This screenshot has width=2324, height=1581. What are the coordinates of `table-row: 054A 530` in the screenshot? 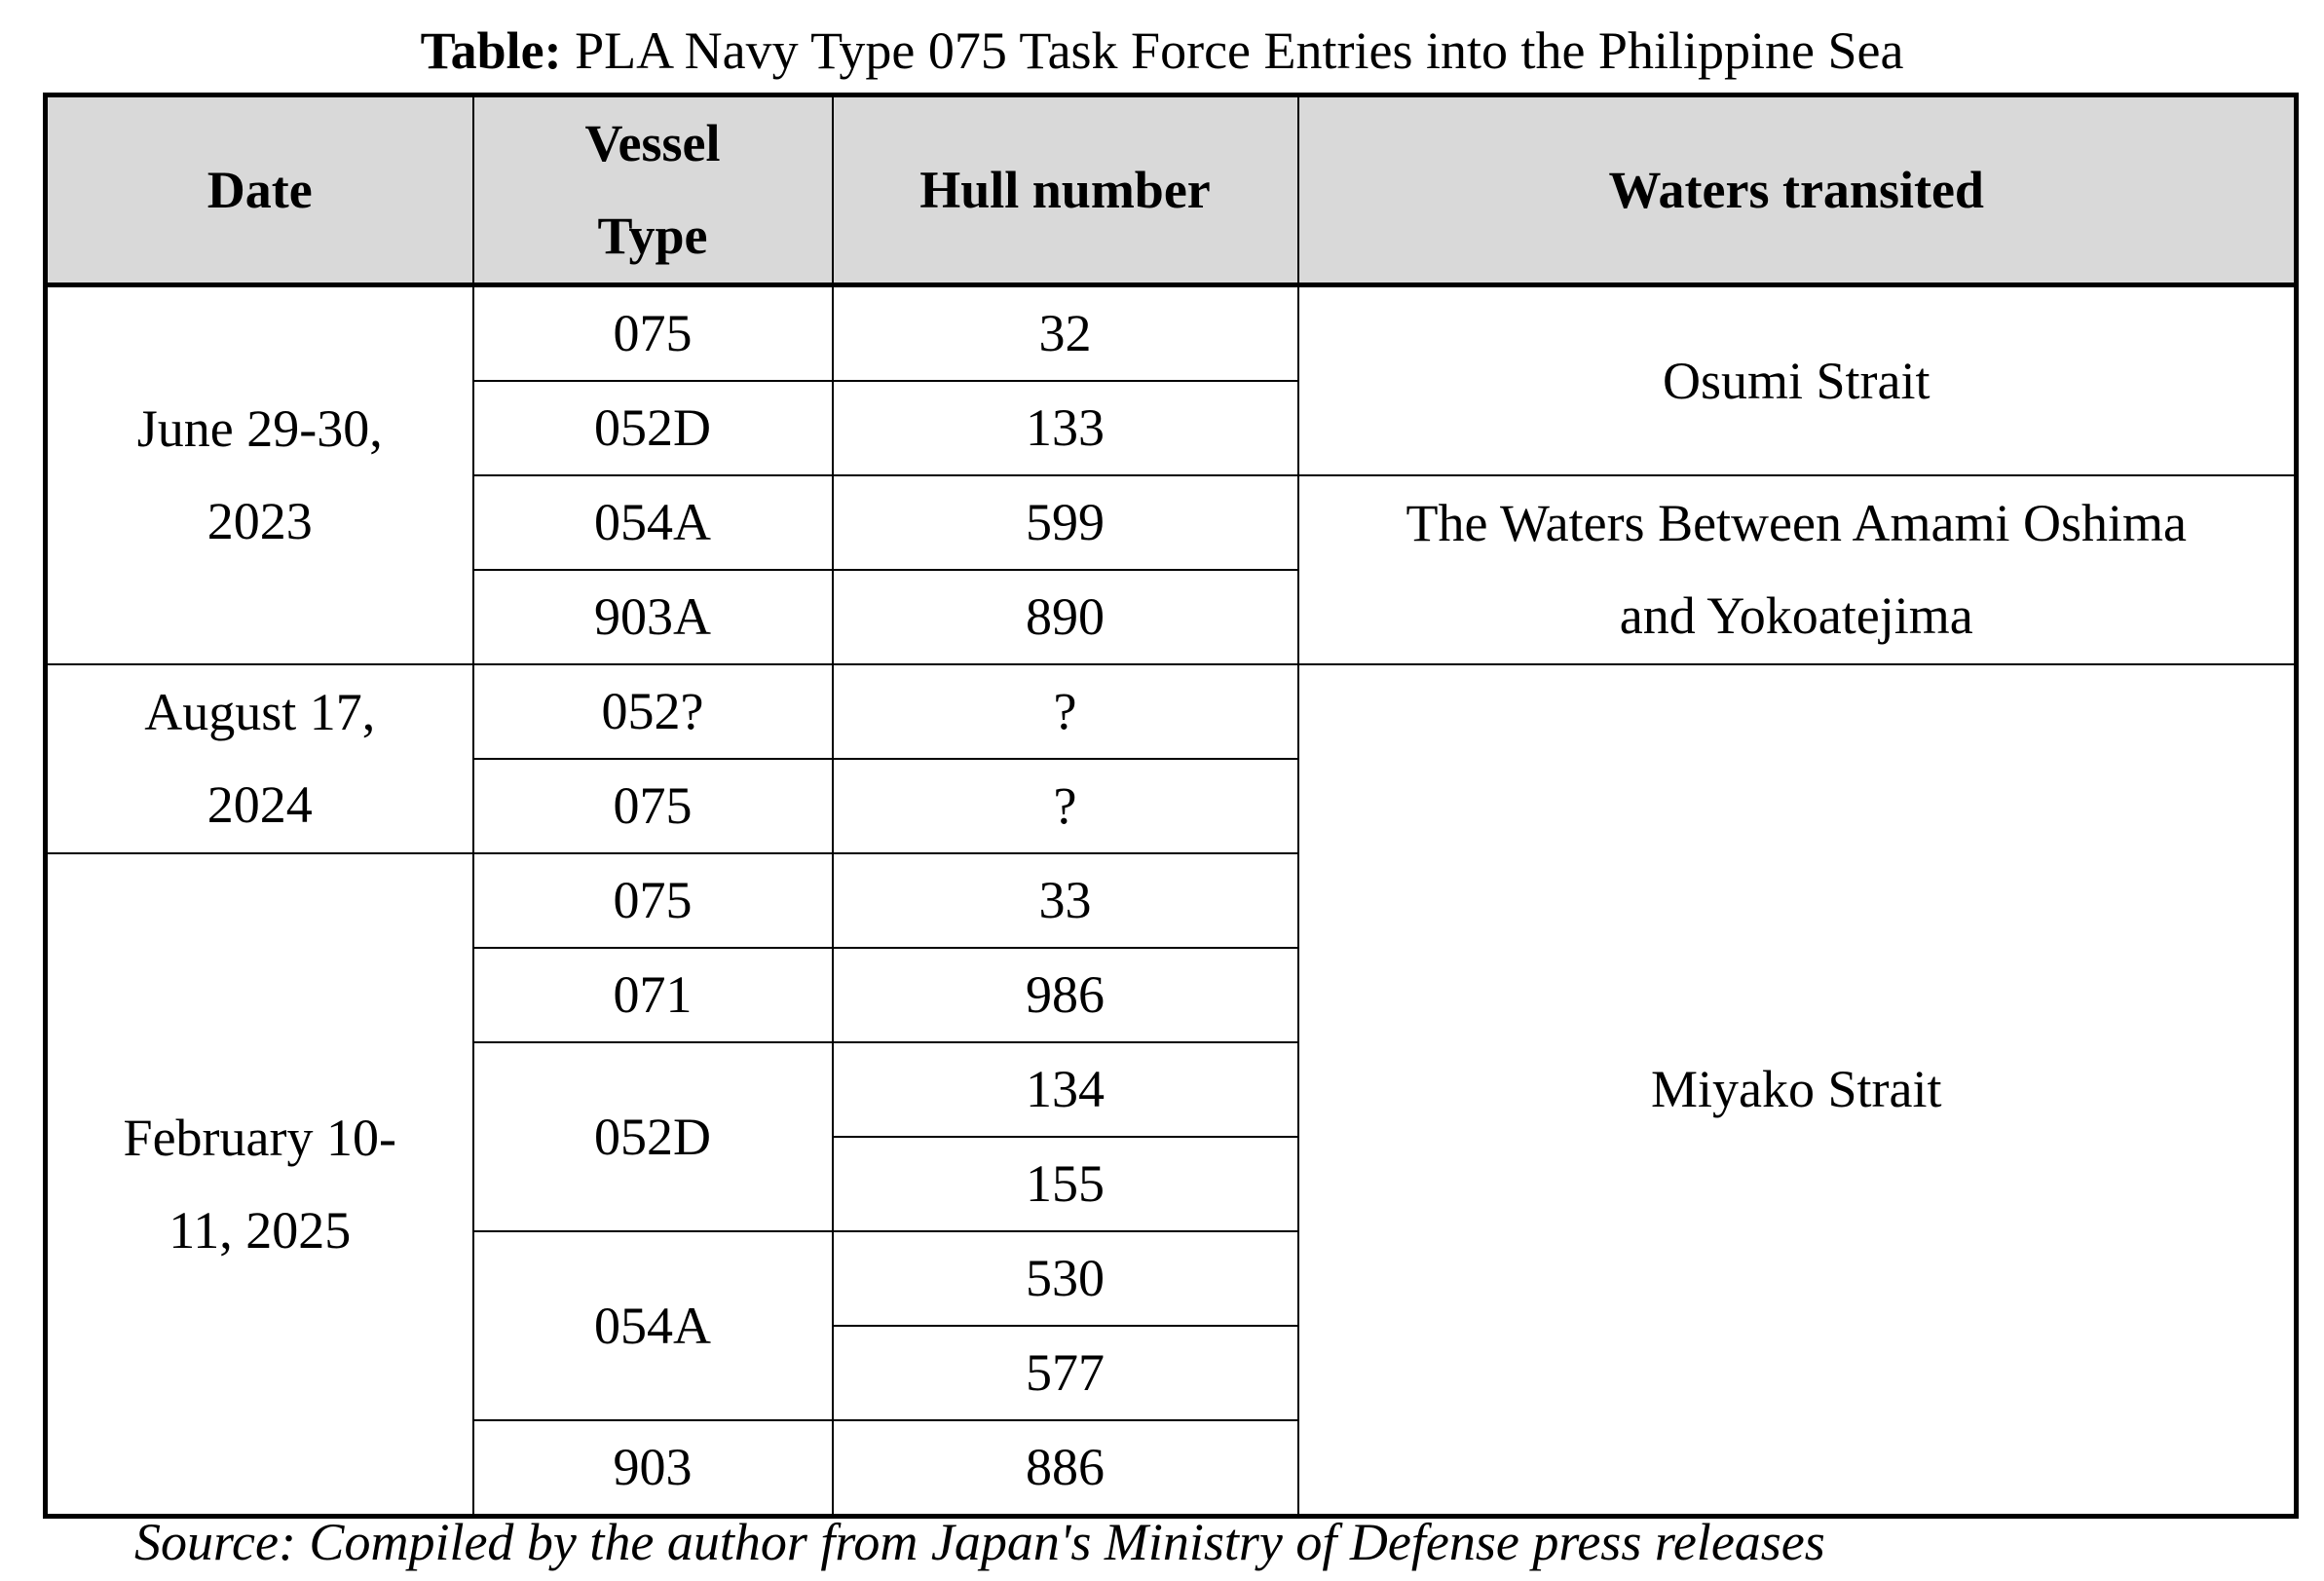 It's located at (1171, 1325).